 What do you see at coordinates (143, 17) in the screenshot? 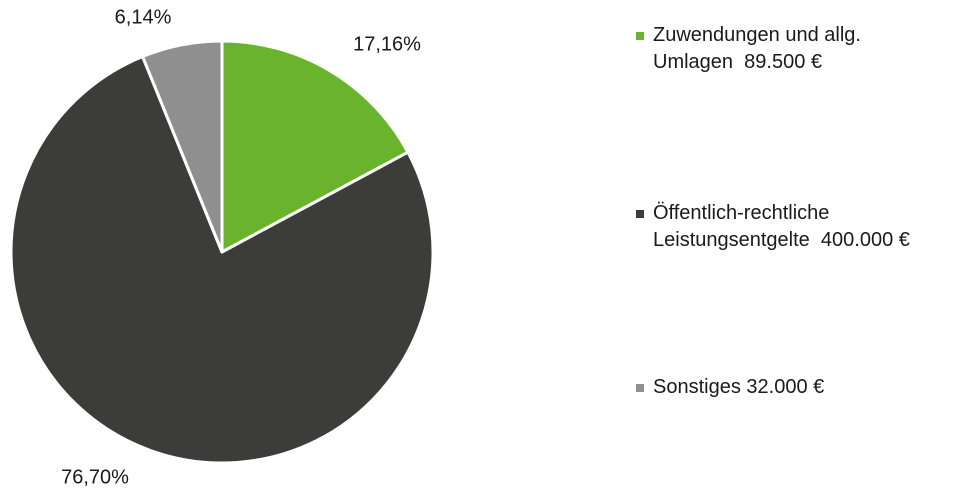
I see `data-label: 6,14%` at bounding box center [143, 17].